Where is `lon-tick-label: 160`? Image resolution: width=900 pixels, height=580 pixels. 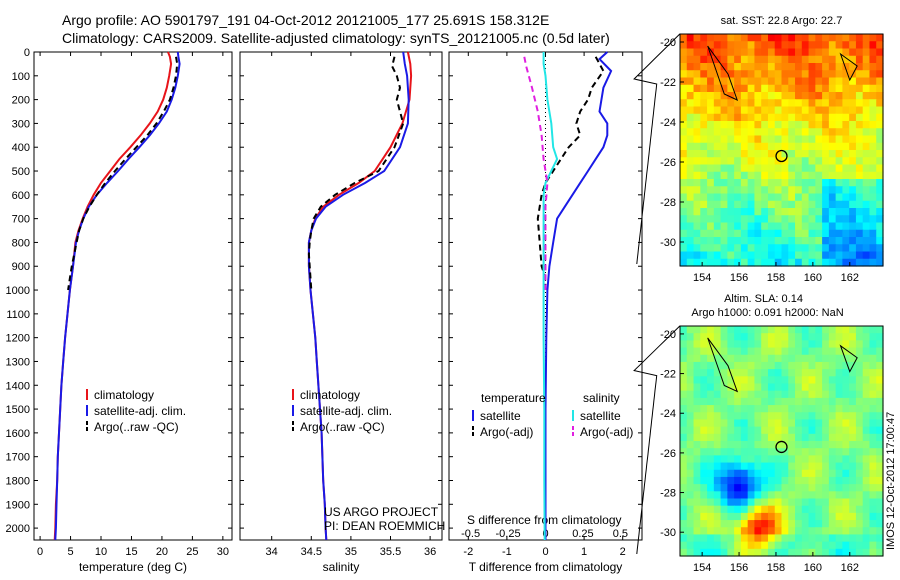 lon-tick-label: 160 is located at coordinates (813, 568).